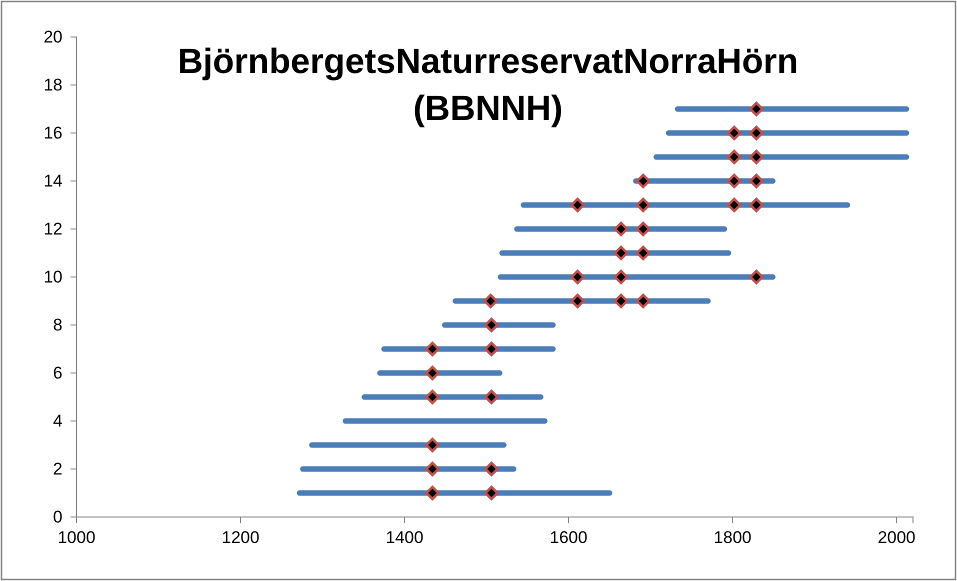 The width and height of the screenshot is (957, 581). Describe the element at coordinates (57, 468) in the screenshot. I see `y-tick-label: 2` at that location.